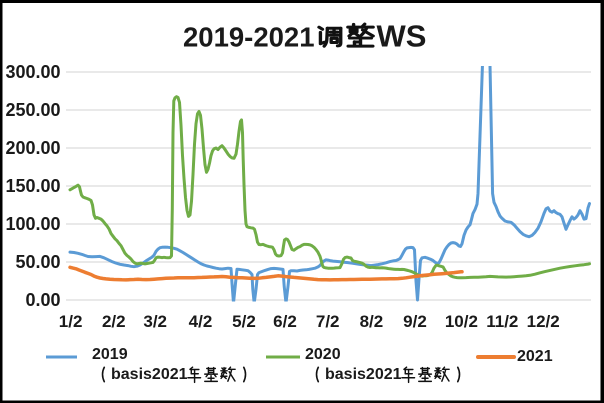  What do you see at coordinates (37, 262) in the screenshot?
I see `svg-text: 50.00` at bounding box center [37, 262].